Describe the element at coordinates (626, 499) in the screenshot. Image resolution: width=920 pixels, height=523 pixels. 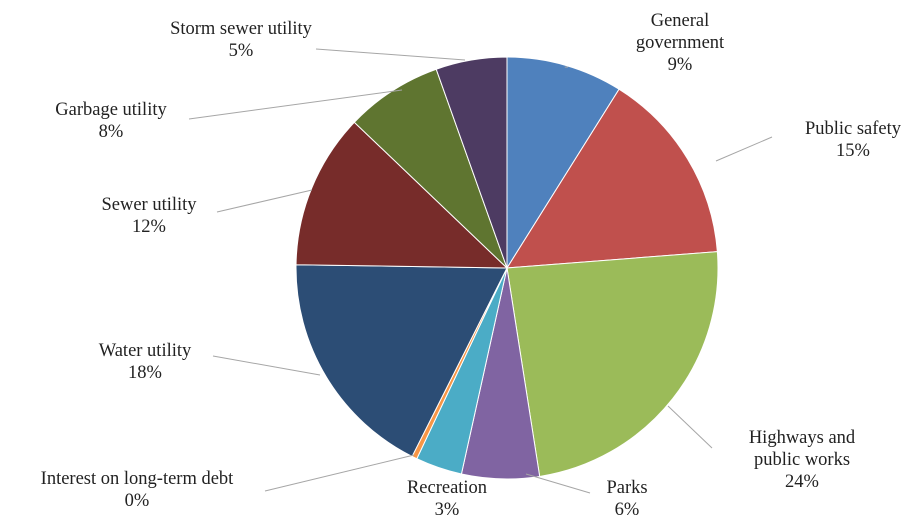
I see `slice-label: Parks 6%` at that location.